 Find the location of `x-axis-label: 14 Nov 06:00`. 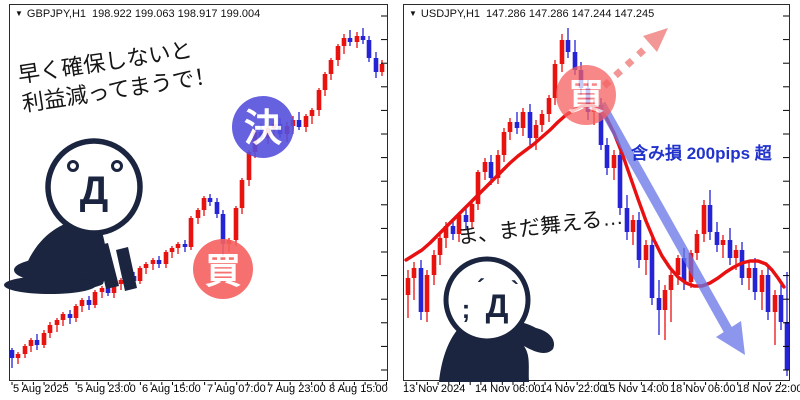

x-axis-label: 14 Nov 06:00 is located at coordinates (508, 389).